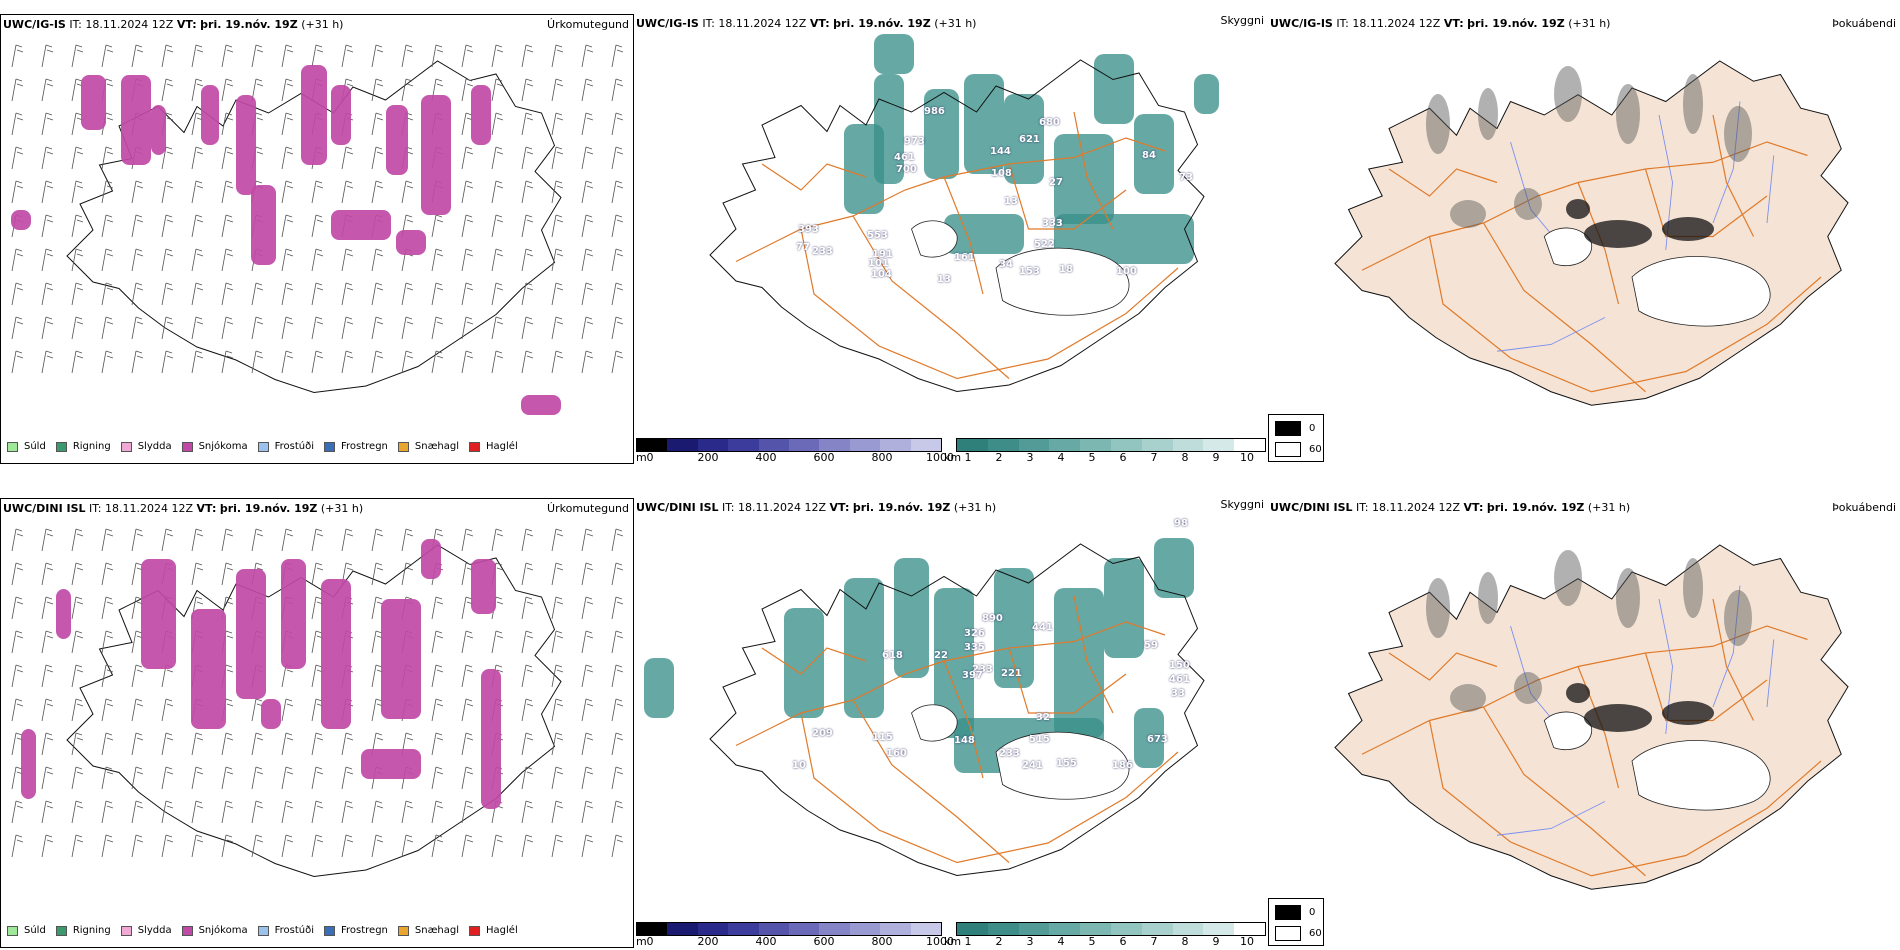  Describe the element at coordinates (914, 141) in the screenshot. I see `visibility-value: 973` at that location.